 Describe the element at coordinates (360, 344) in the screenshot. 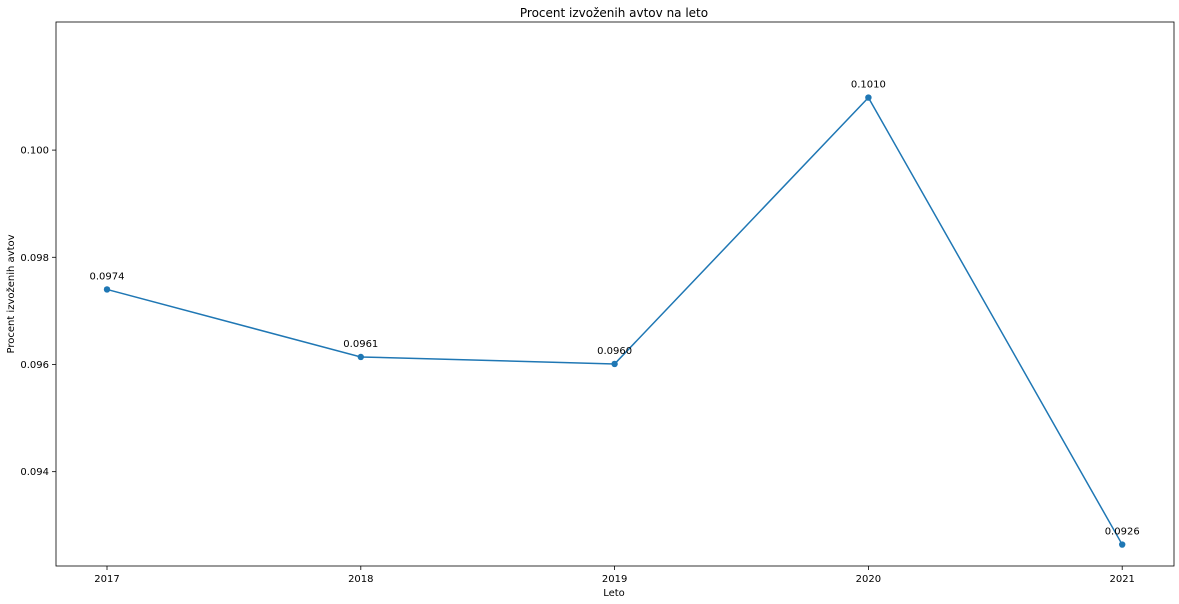

I see `data-label: 0.0961` at that location.